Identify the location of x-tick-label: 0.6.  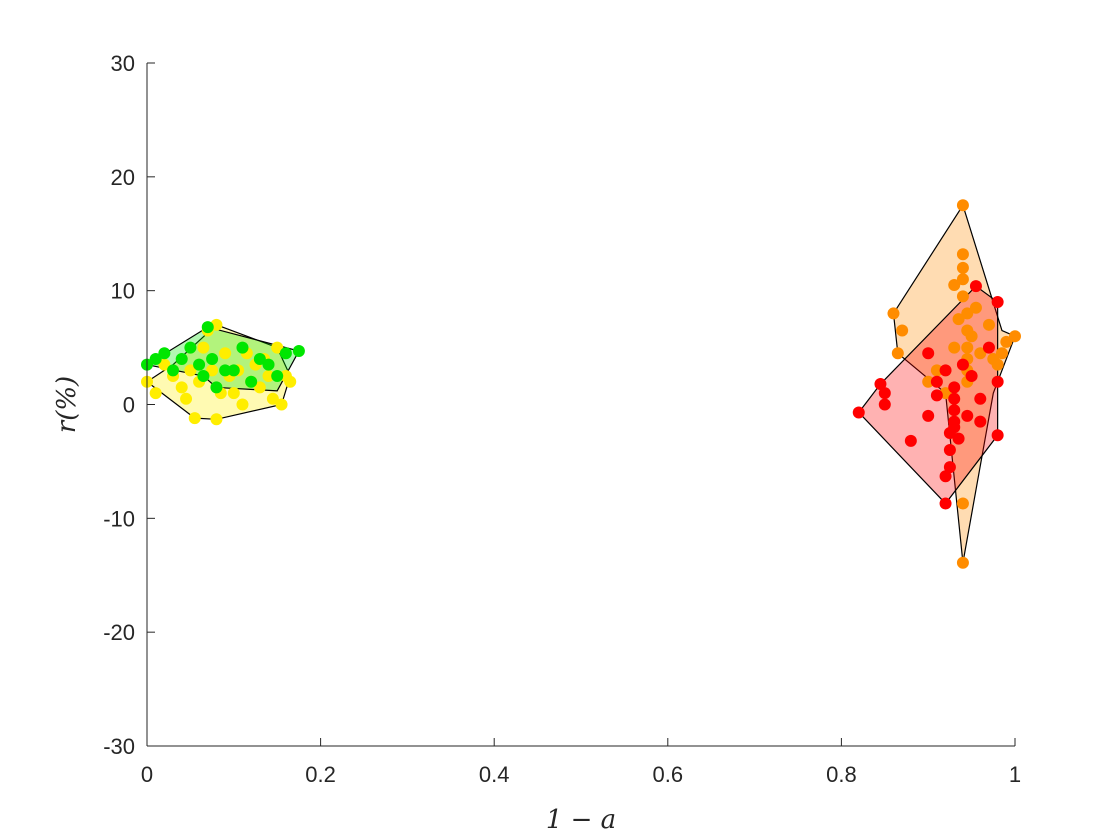
(668, 774).